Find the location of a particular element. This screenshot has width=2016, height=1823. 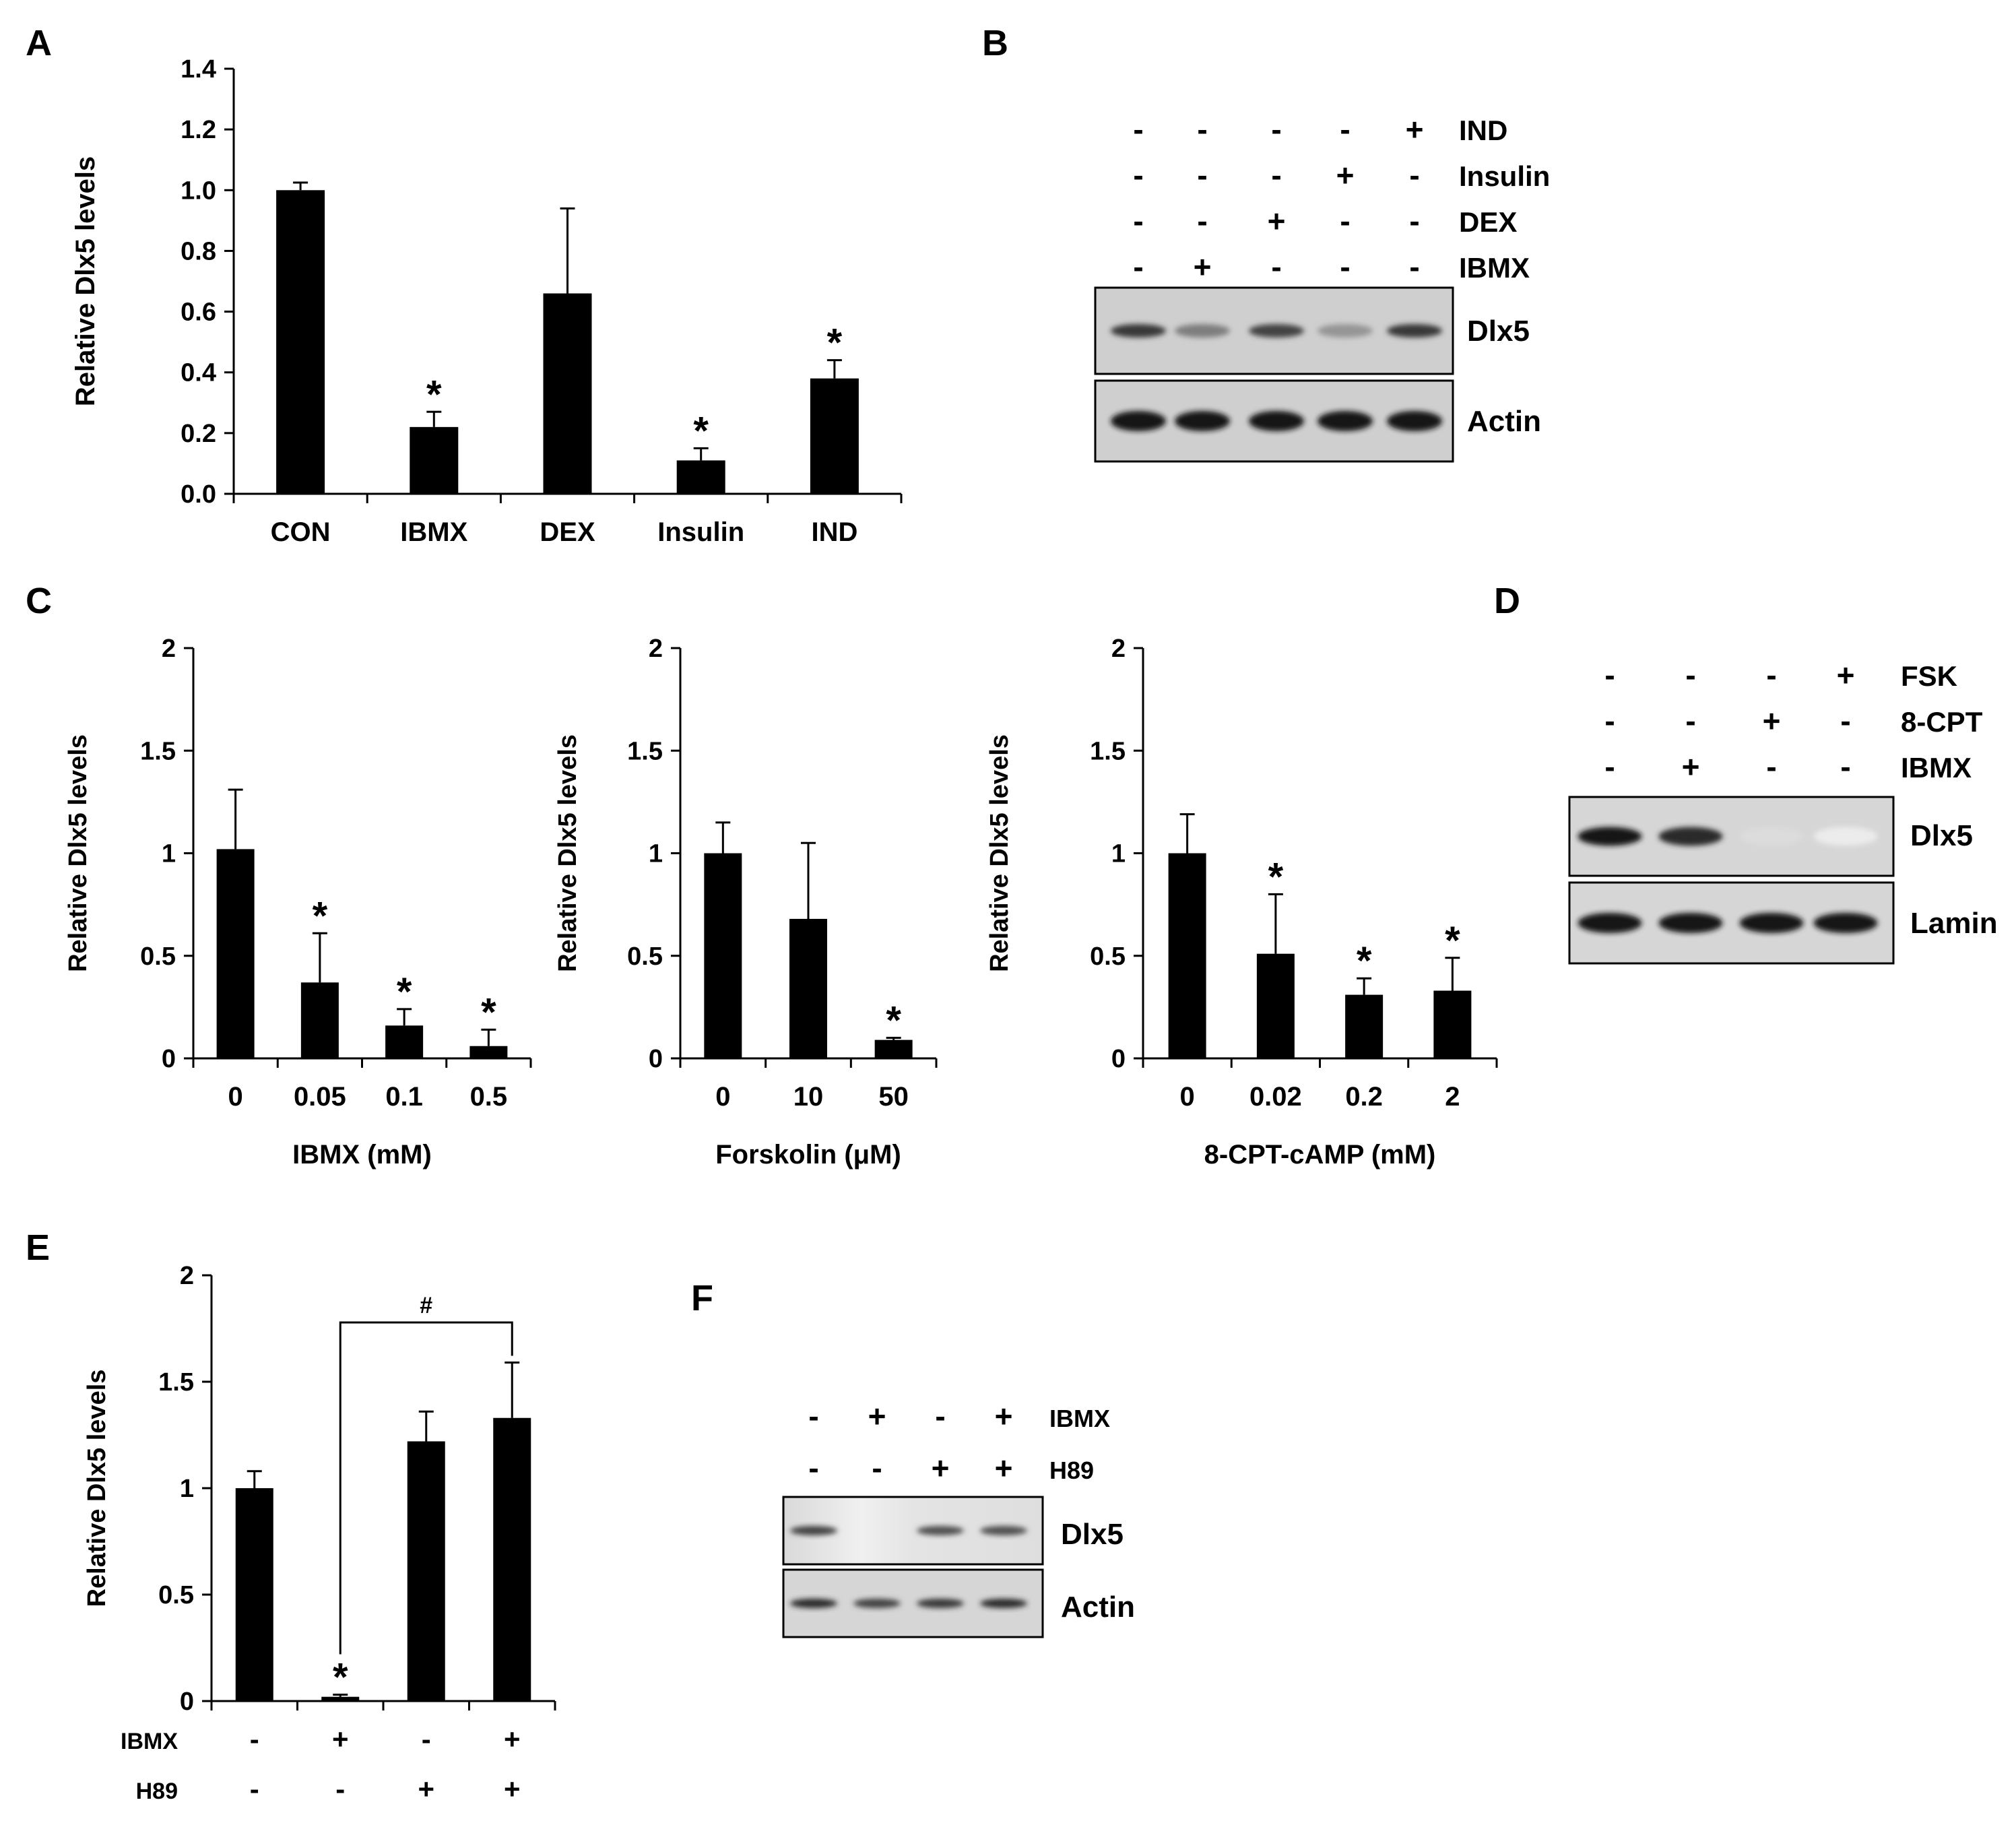

category-label: 0 is located at coordinates (1187, 1097).